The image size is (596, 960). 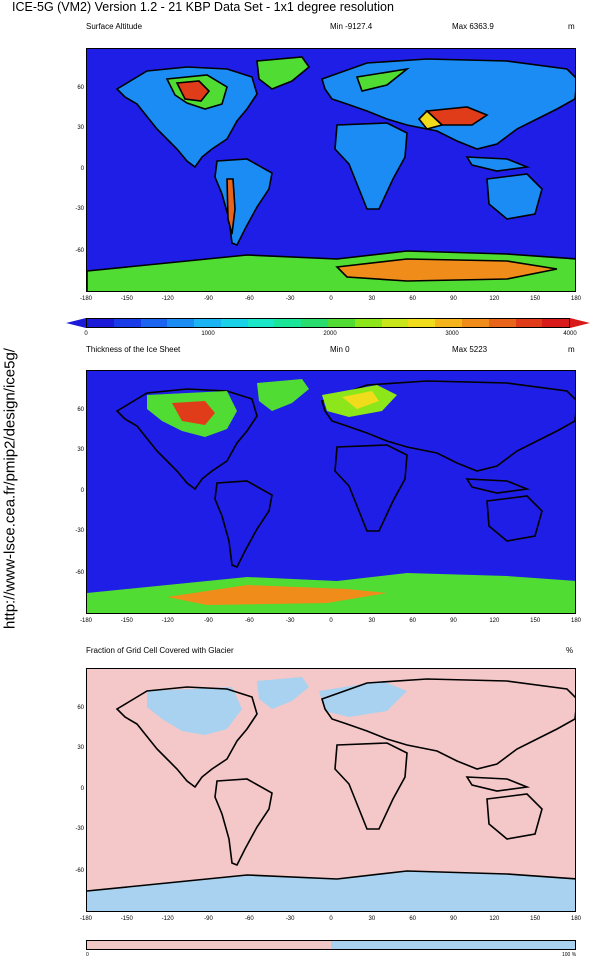 What do you see at coordinates (290, 919) in the screenshot?
I see `xtick-label: -30` at bounding box center [290, 919].